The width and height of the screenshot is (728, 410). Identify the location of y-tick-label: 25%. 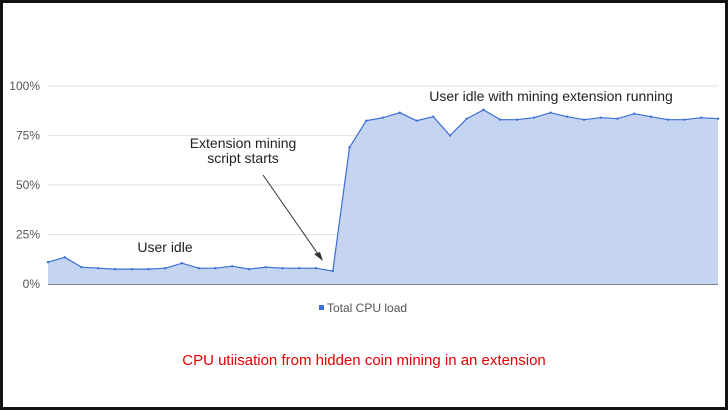
(28, 235).